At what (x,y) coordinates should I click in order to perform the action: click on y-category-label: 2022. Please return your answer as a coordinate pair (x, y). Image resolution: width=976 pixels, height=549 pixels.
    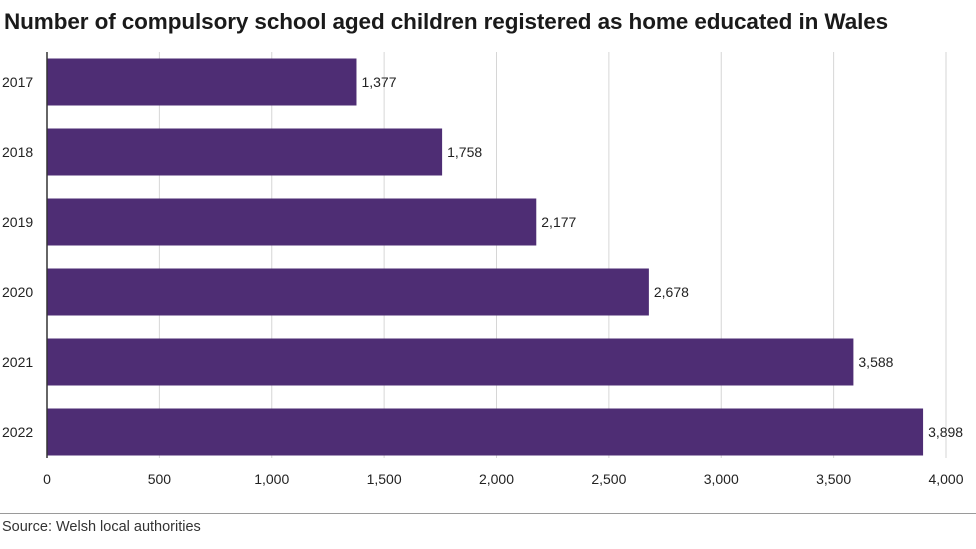
    Looking at the image, I should click on (17, 432).